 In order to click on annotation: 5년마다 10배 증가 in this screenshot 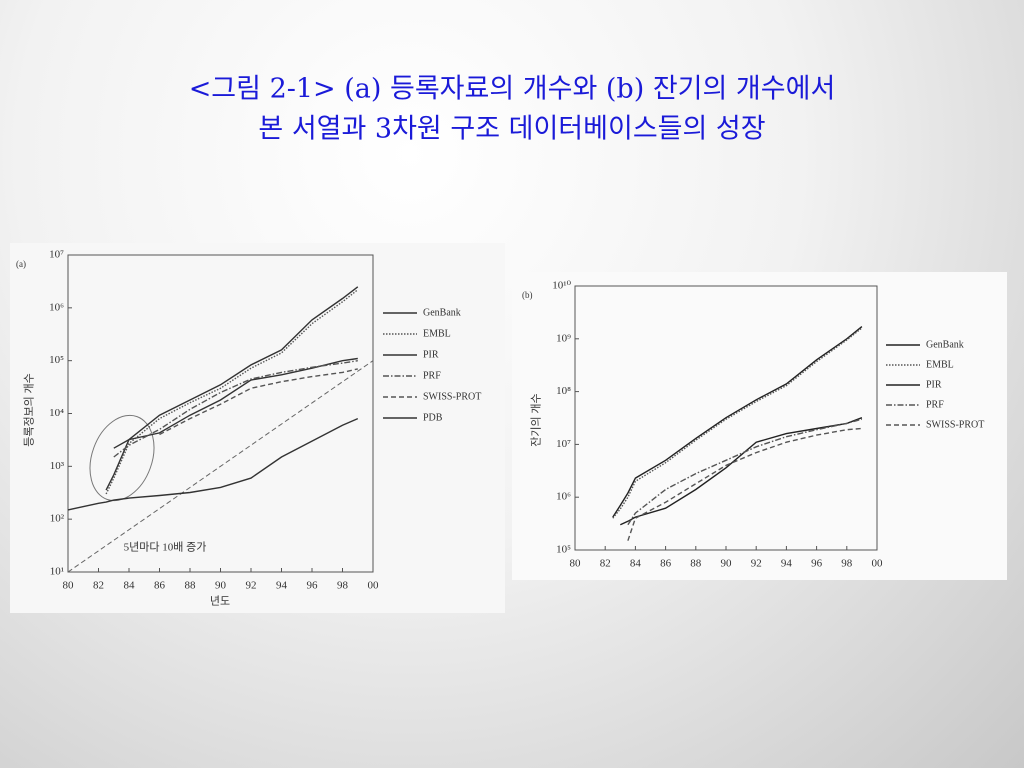, I will do `click(165, 547)`.